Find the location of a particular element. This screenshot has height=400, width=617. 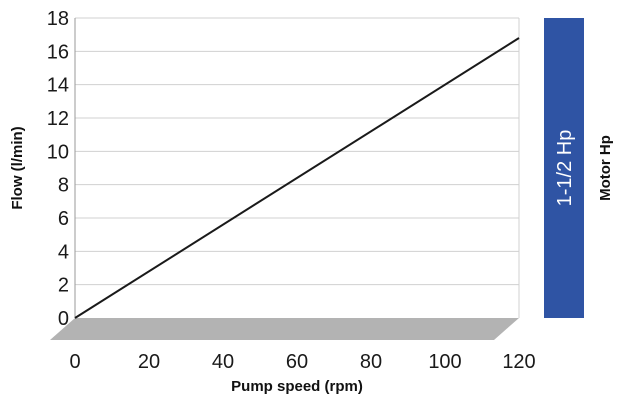

x-tick-label: 40 is located at coordinates (223, 362).